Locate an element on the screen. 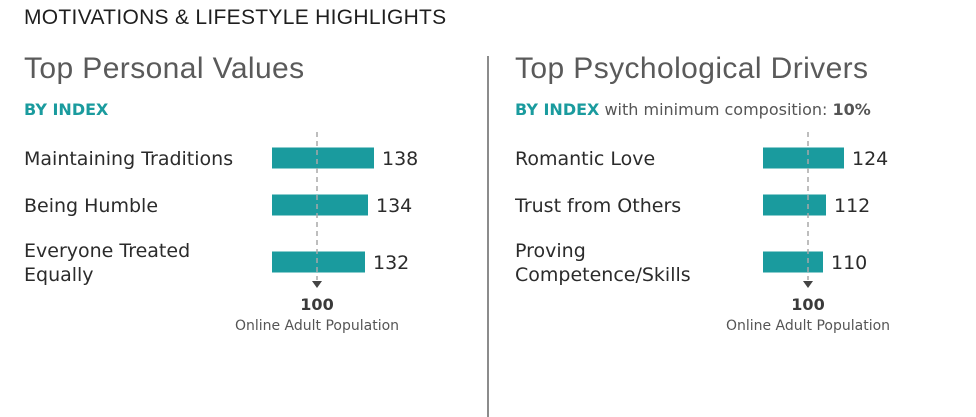  panel-divider is located at coordinates (488, 236).